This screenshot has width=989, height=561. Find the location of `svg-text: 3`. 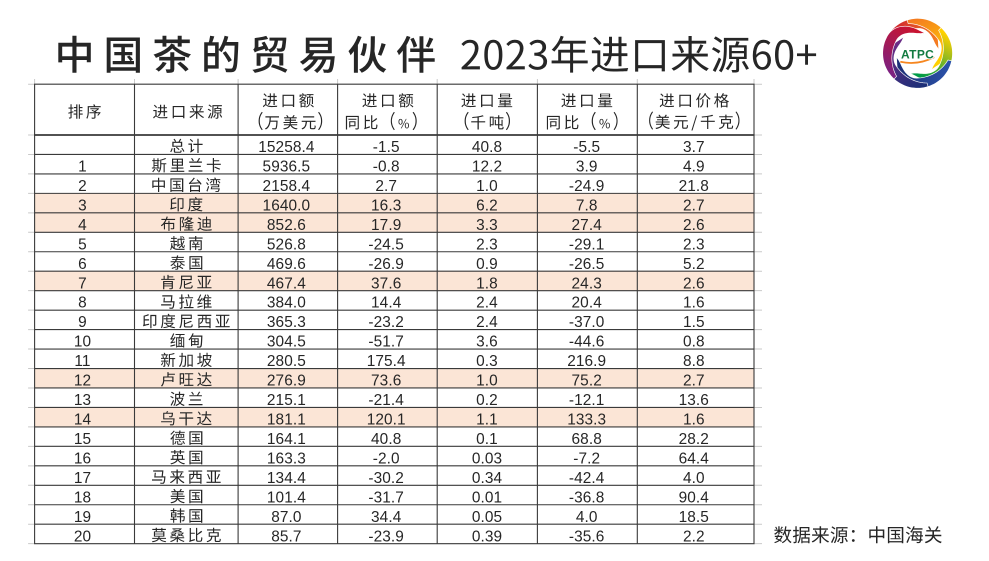

svg-text: 3 is located at coordinates (82, 205).